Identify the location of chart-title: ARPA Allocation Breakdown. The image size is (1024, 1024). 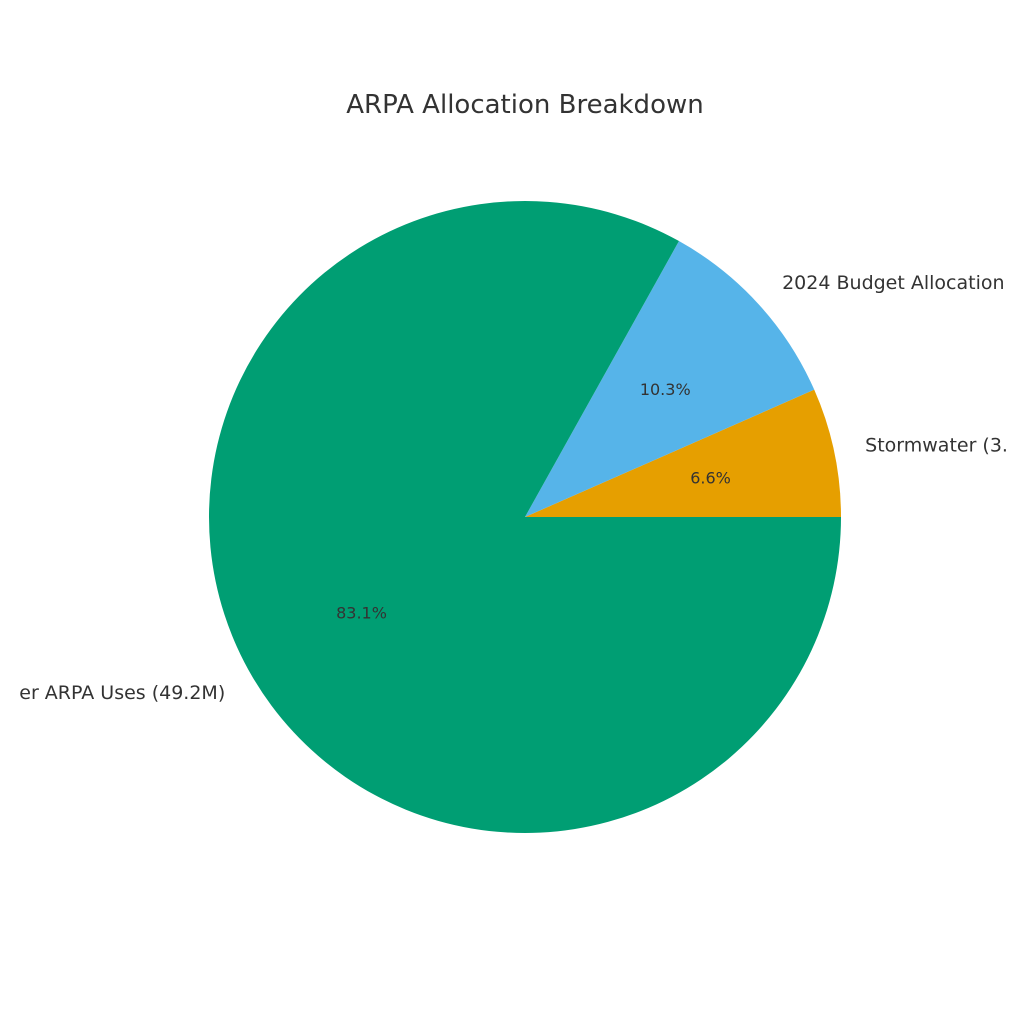
(524, 105).